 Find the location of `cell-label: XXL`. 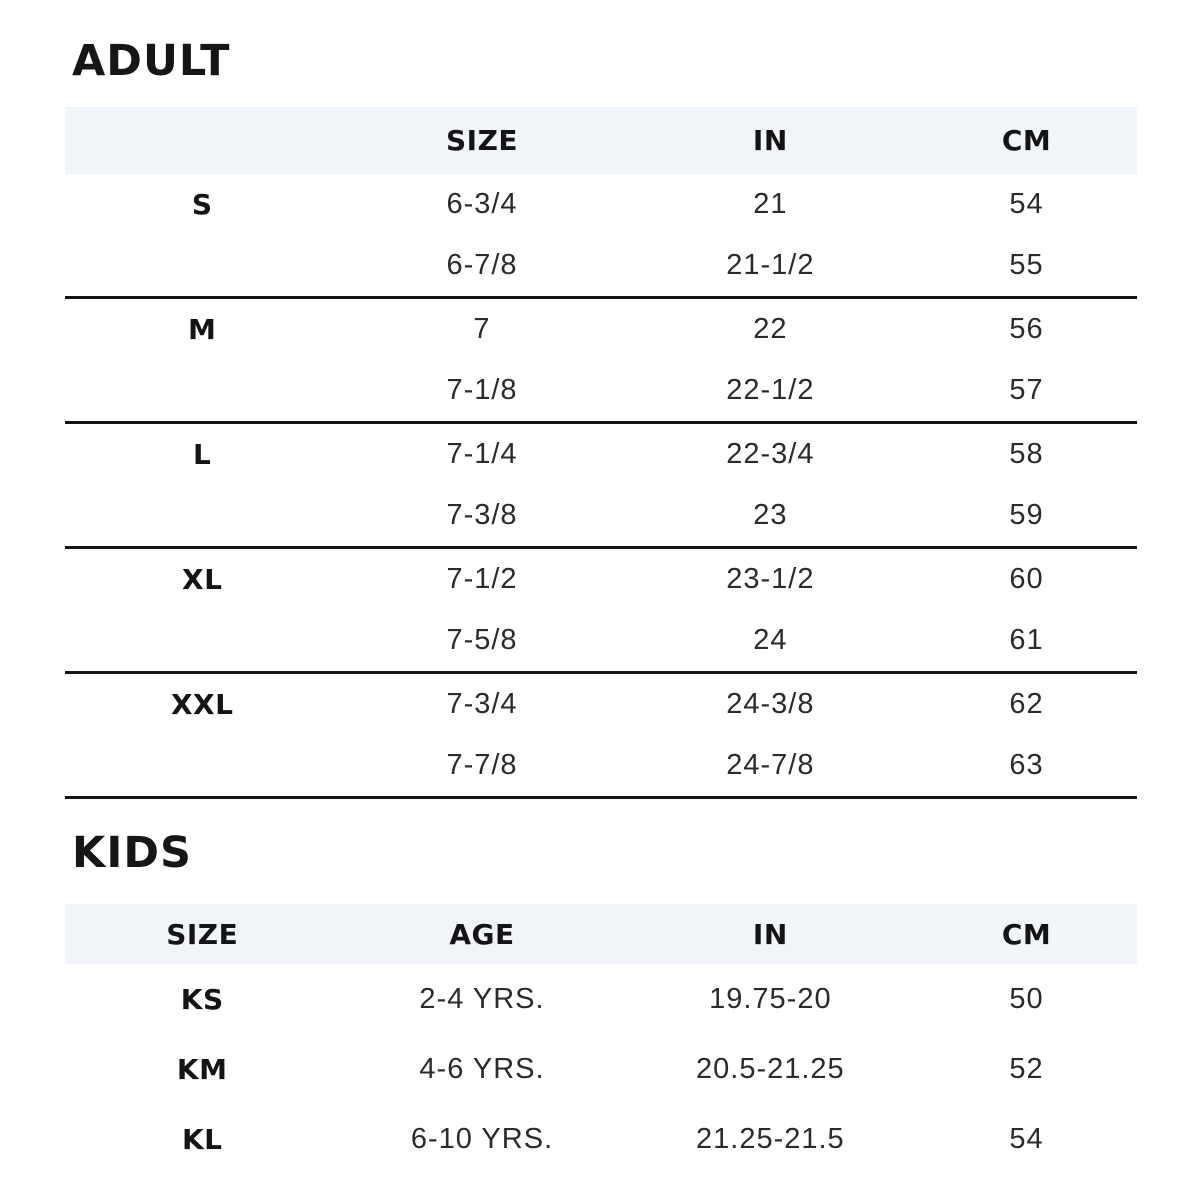

cell-label: XXL is located at coordinates (202, 704).